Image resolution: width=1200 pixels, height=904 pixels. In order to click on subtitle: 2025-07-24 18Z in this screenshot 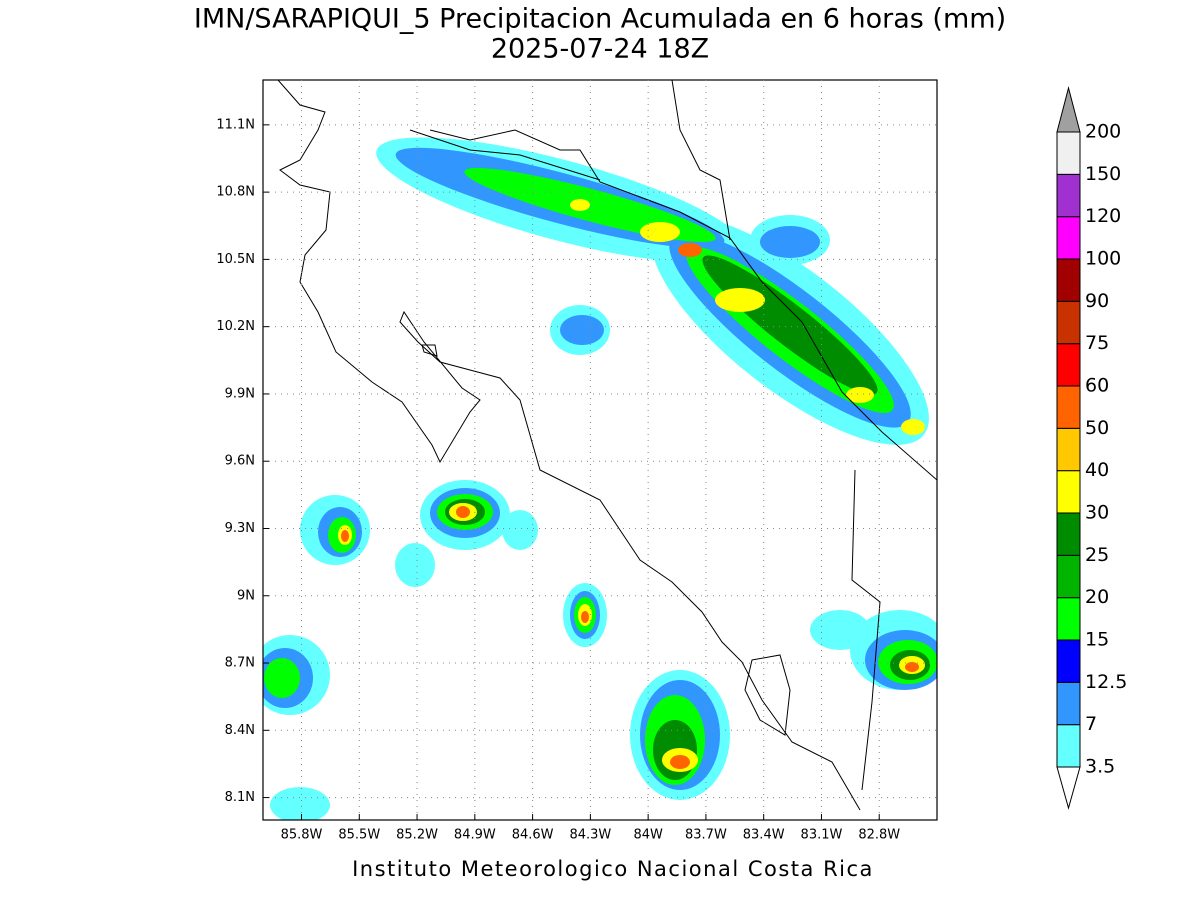, I will do `click(600, 49)`.